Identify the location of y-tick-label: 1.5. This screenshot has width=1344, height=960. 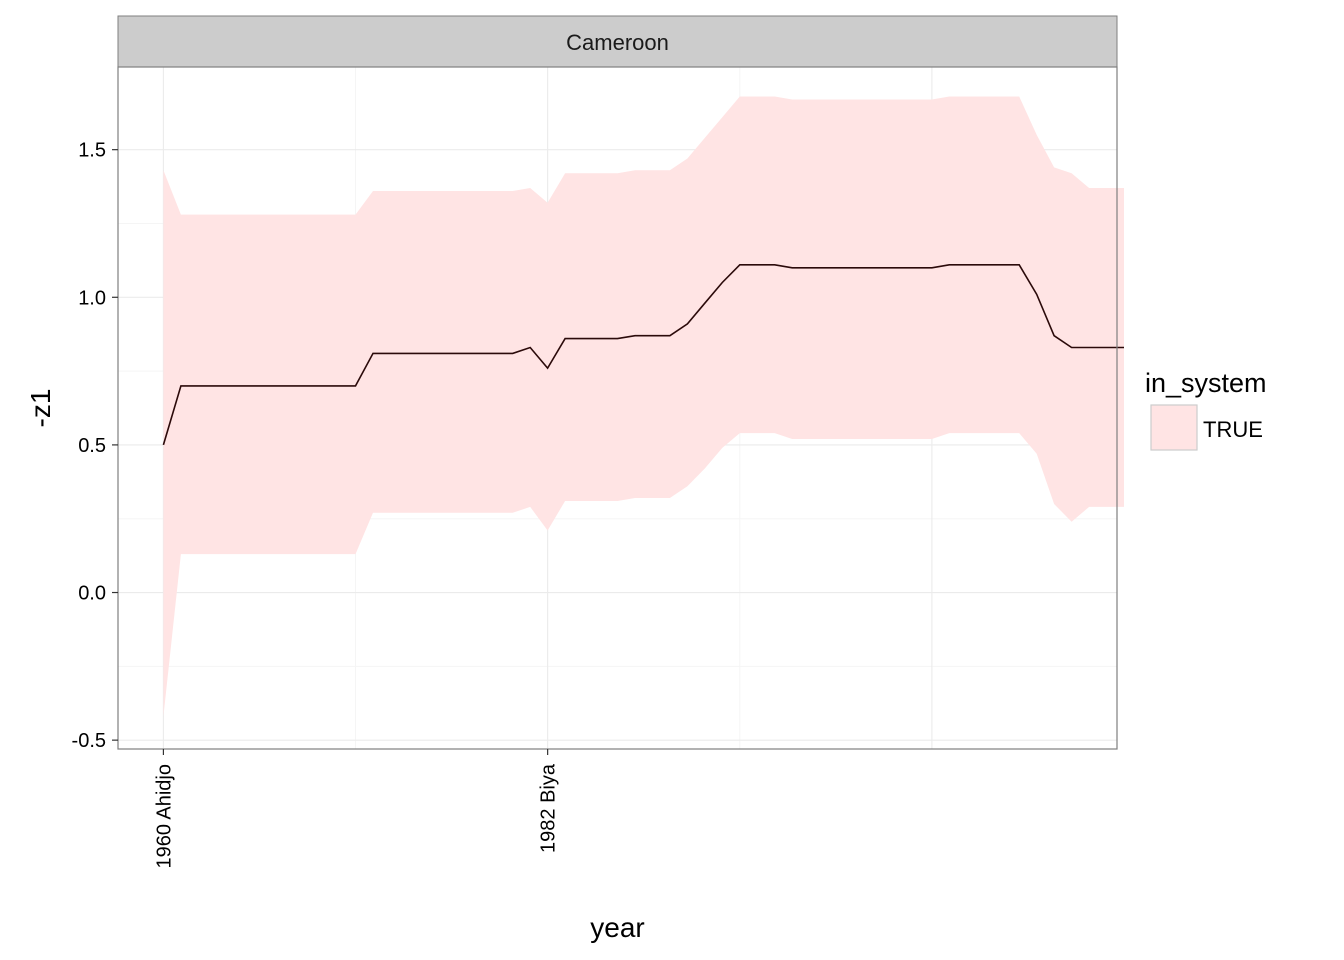
(92, 151).